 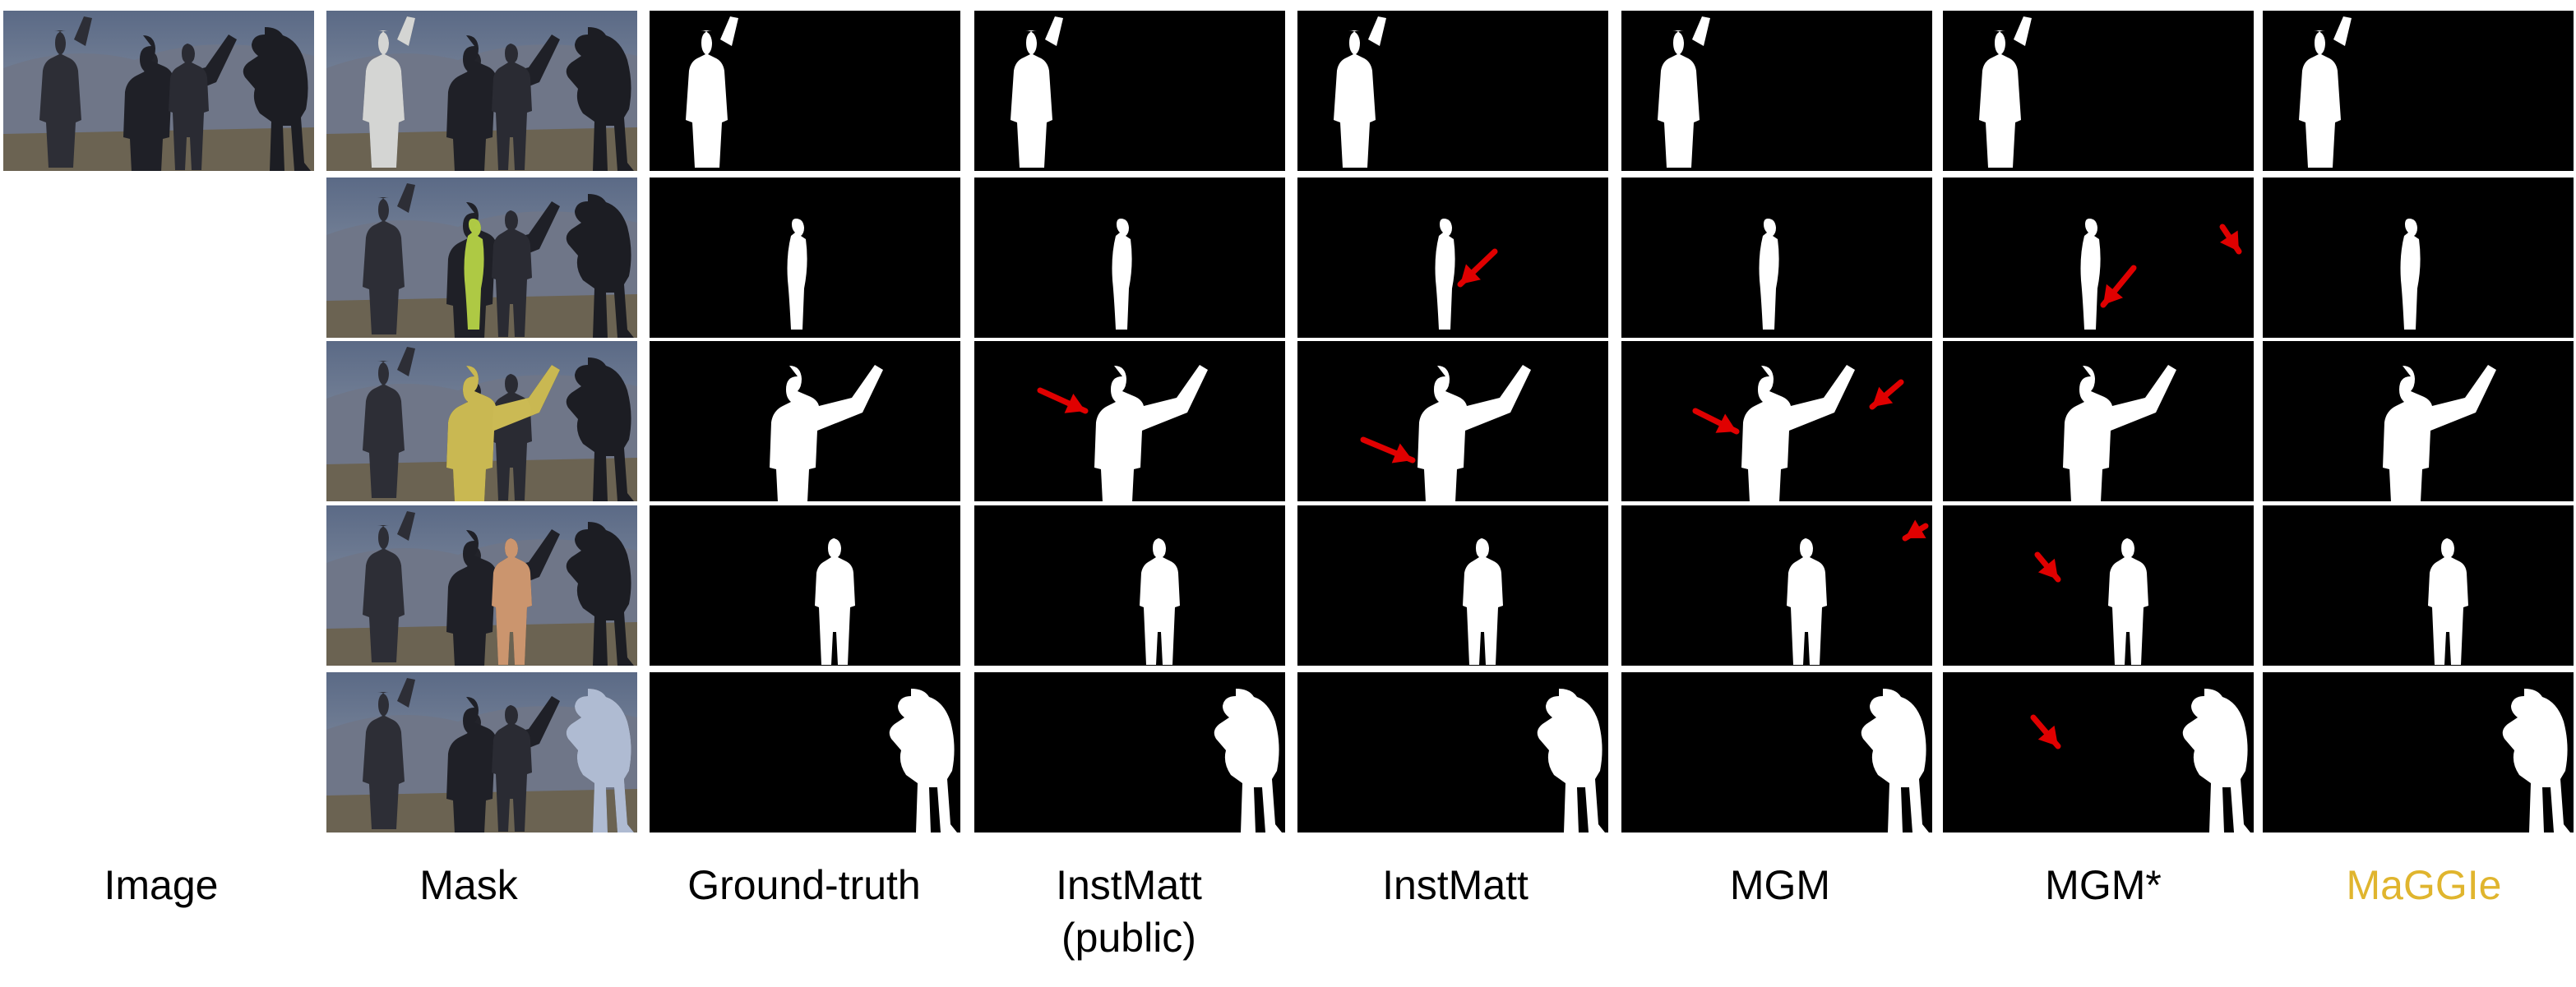 What do you see at coordinates (1452, 91) in the screenshot?
I see `cell-row1-instmatt` at bounding box center [1452, 91].